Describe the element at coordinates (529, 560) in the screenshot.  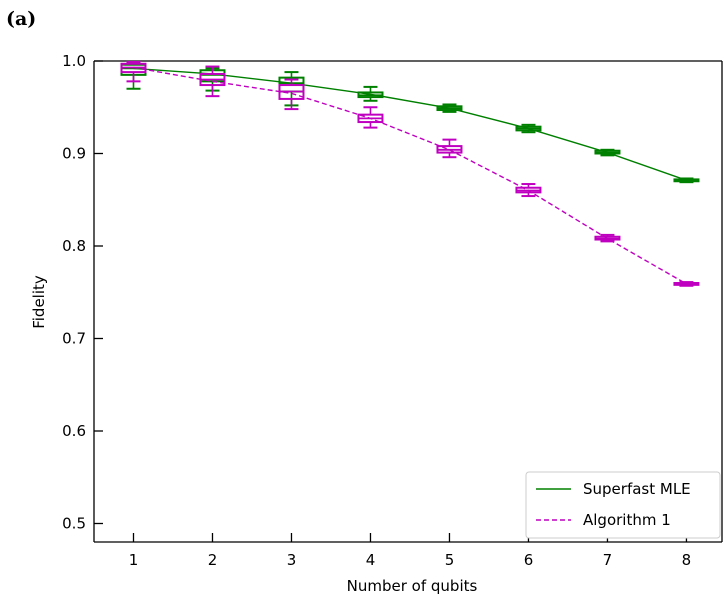
I see `x-tick-label: 6` at that location.